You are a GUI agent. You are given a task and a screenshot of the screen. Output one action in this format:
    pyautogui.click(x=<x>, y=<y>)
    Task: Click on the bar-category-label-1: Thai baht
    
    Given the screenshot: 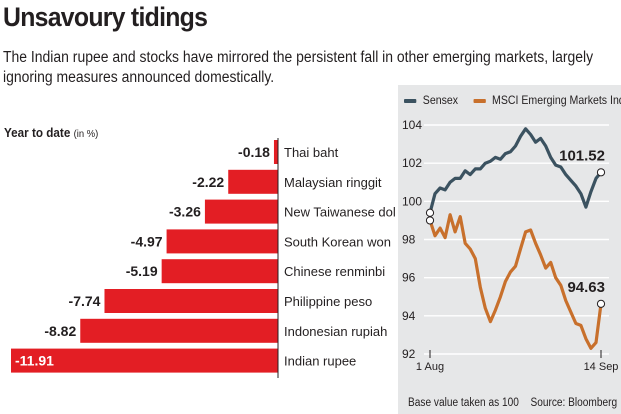 What is the action you would take?
    pyautogui.click(x=311, y=152)
    